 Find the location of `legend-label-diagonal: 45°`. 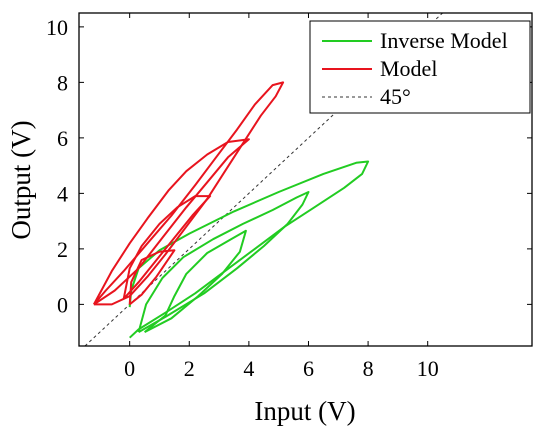

legend-label-diagonal: 45° is located at coordinates (395, 96).